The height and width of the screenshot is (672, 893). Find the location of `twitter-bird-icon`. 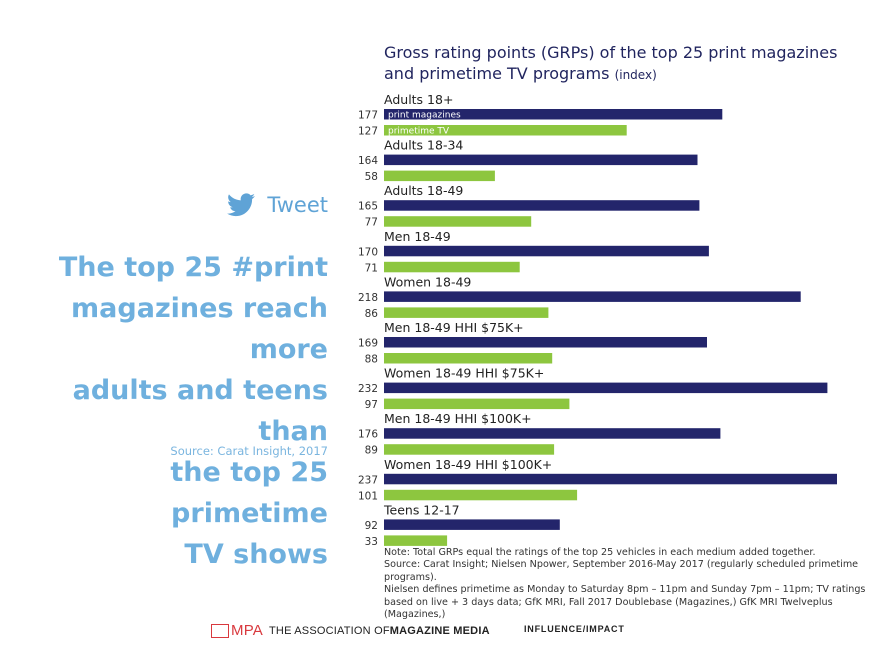

twitter-bird-icon is located at coordinates (241, 205).